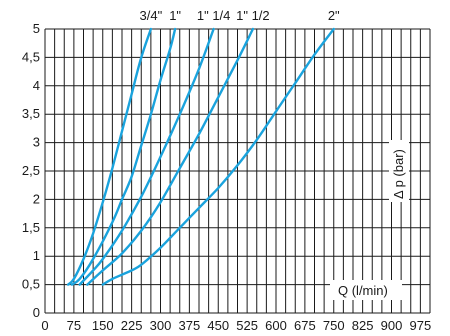  Describe the element at coordinates (334, 15) in the screenshot. I see `series-label: 2"` at that location.